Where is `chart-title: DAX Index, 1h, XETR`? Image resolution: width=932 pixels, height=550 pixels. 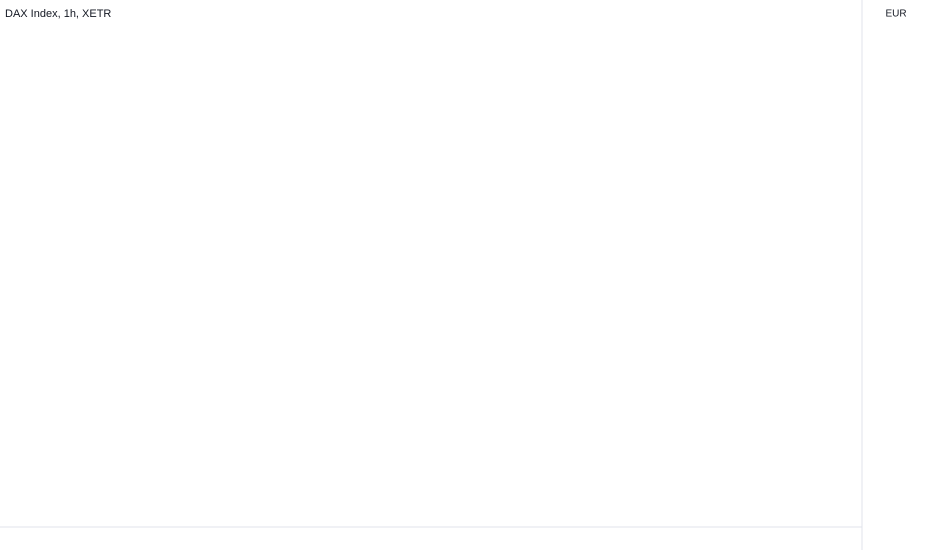
chart-title: DAX Index, 1h, XETR is located at coordinates (58, 14).